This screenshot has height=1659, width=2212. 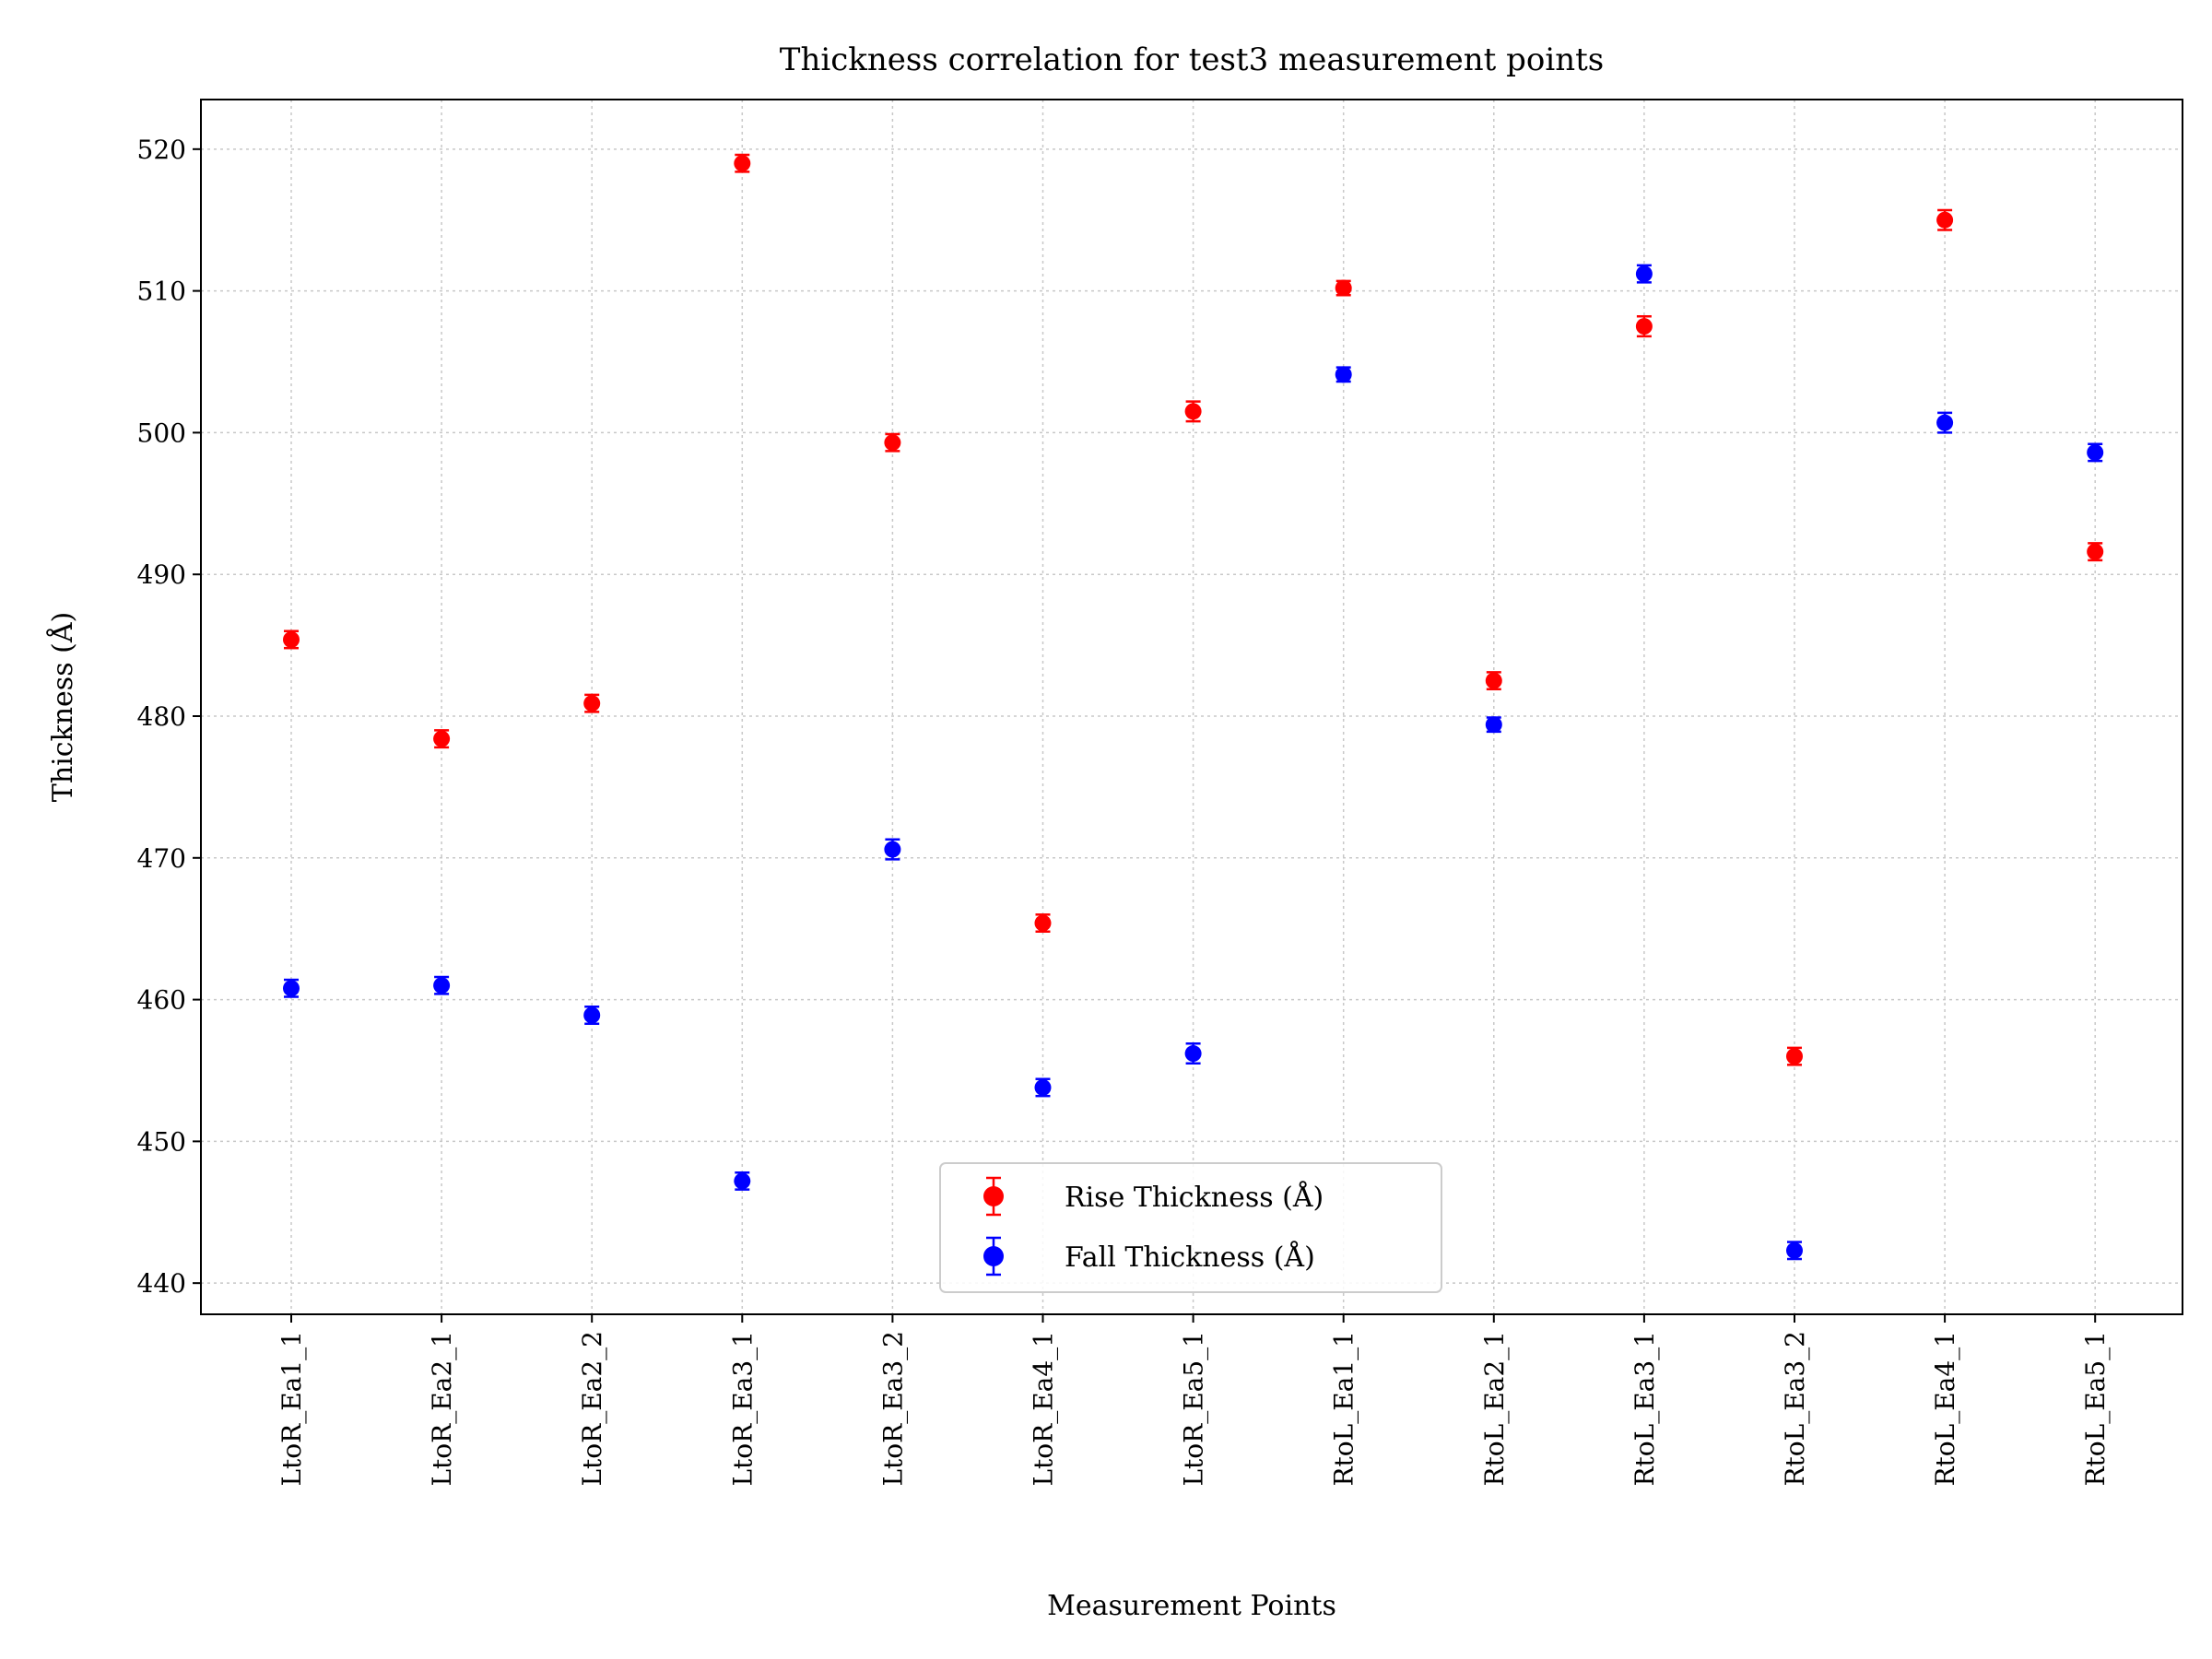 I want to click on x-tick-label: LtoR_Ea1_1, so click(x=291, y=1409).